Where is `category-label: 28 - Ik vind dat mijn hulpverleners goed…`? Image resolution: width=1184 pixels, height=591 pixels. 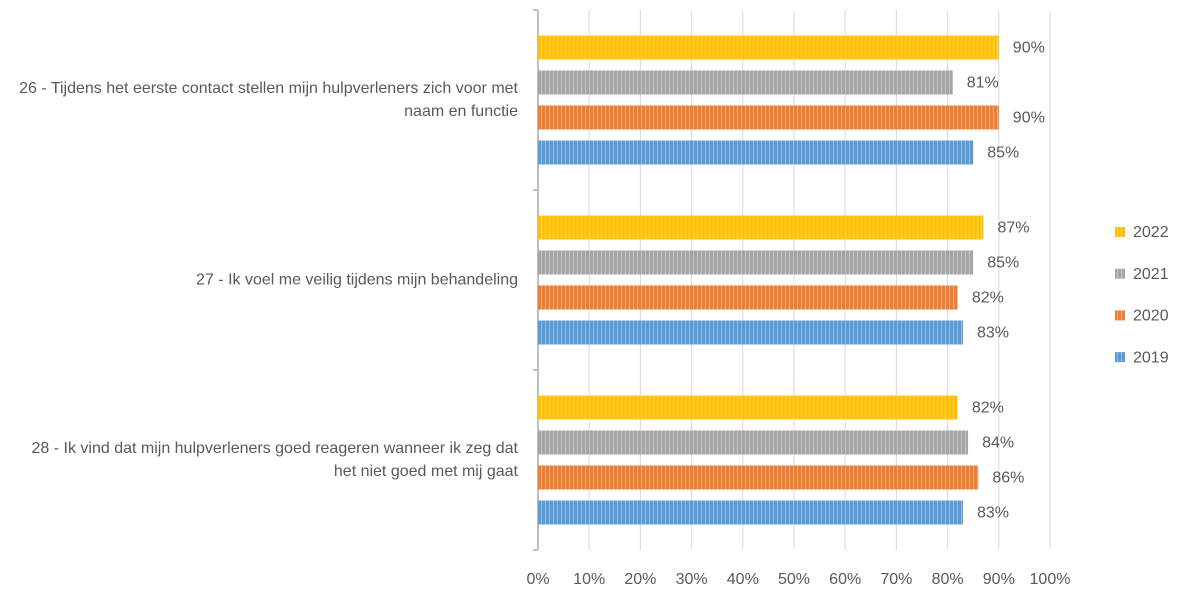
category-label: 28 - Ik vind dat mijn hulpverleners goed… is located at coordinates (274, 460).